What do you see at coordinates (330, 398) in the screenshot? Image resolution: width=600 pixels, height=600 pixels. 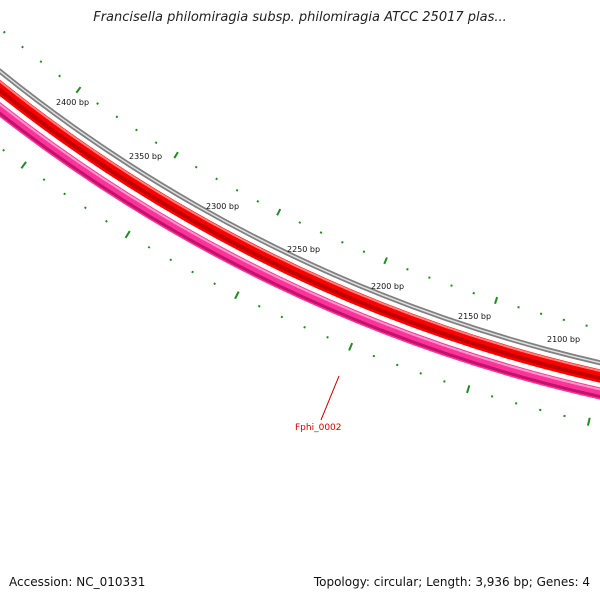 I see `gene-label-leader-line` at bounding box center [330, 398].